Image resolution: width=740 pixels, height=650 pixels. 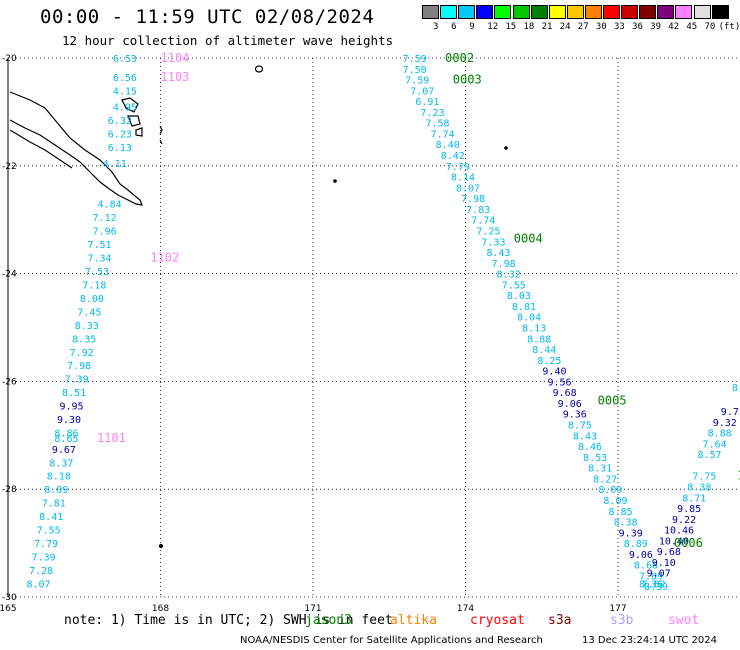 I want to click on wave-height-label: 9.56, so click(x=559, y=382).